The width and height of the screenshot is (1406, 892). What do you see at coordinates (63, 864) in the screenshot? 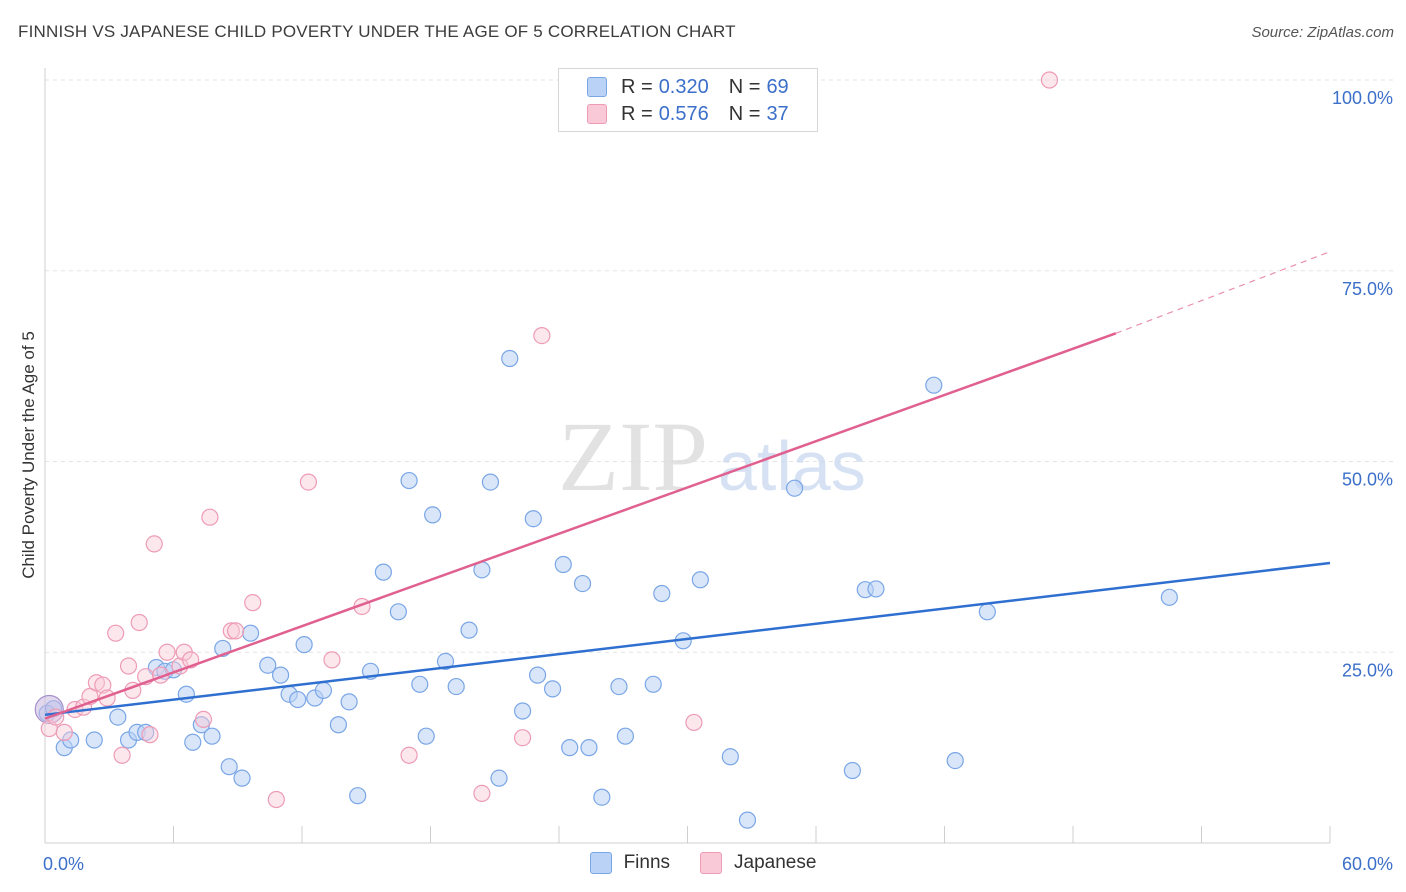
I see `x-tick-label: 0.0%` at bounding box center [63, 864].